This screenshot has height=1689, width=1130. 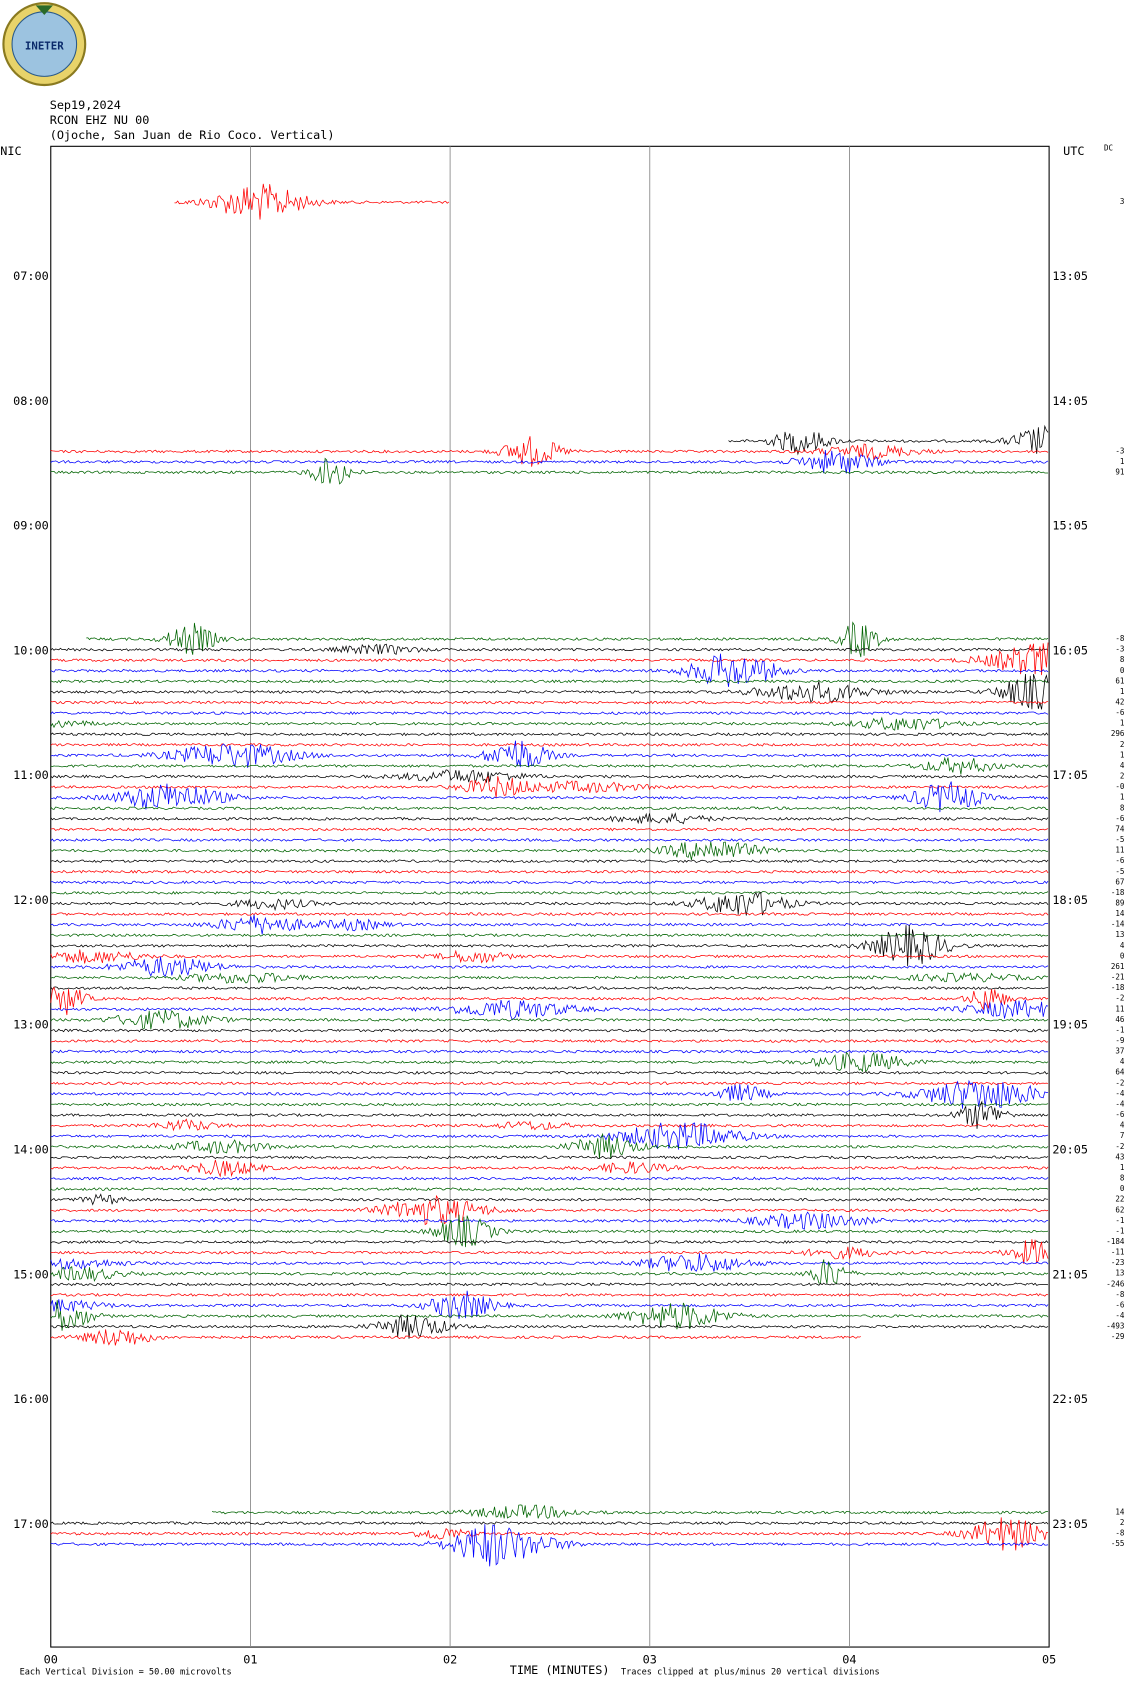 I want to click on dc-value: -14, so click(x=1118, y=924).